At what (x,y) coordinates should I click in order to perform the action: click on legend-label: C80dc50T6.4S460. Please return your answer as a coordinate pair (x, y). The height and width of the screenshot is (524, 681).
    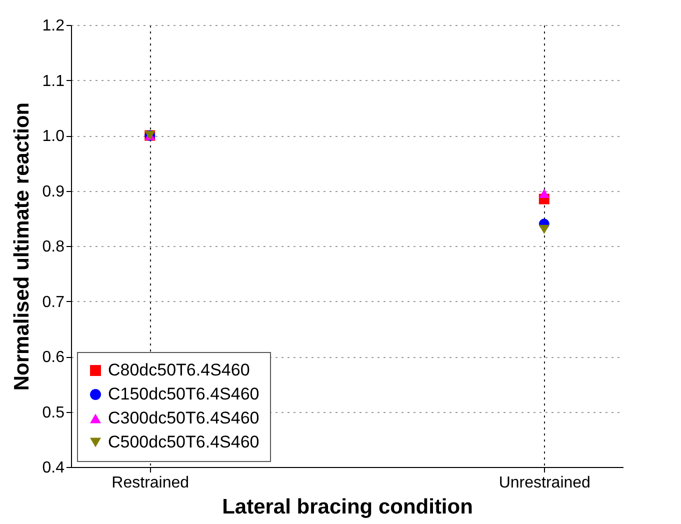
    Looking at the image, I should click on (179, 370).